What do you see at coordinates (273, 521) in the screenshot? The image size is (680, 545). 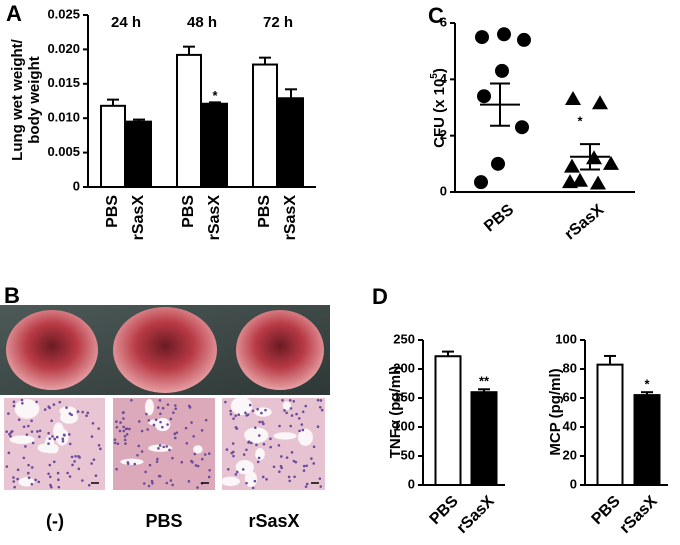 I see `image-label: rSasX` at bounding box center [273, 521].